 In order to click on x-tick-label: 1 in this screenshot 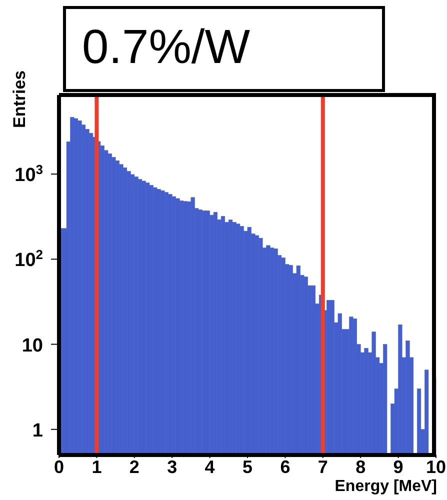, I will do `click(97, 466)`.